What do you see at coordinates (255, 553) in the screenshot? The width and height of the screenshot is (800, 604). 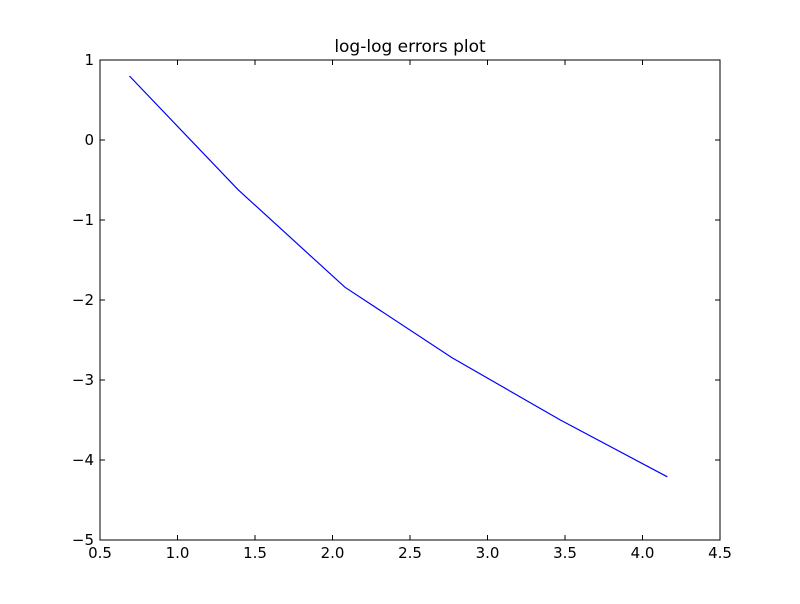 I see `x-tick-label: 1.5` at bounding box center [255, 553].